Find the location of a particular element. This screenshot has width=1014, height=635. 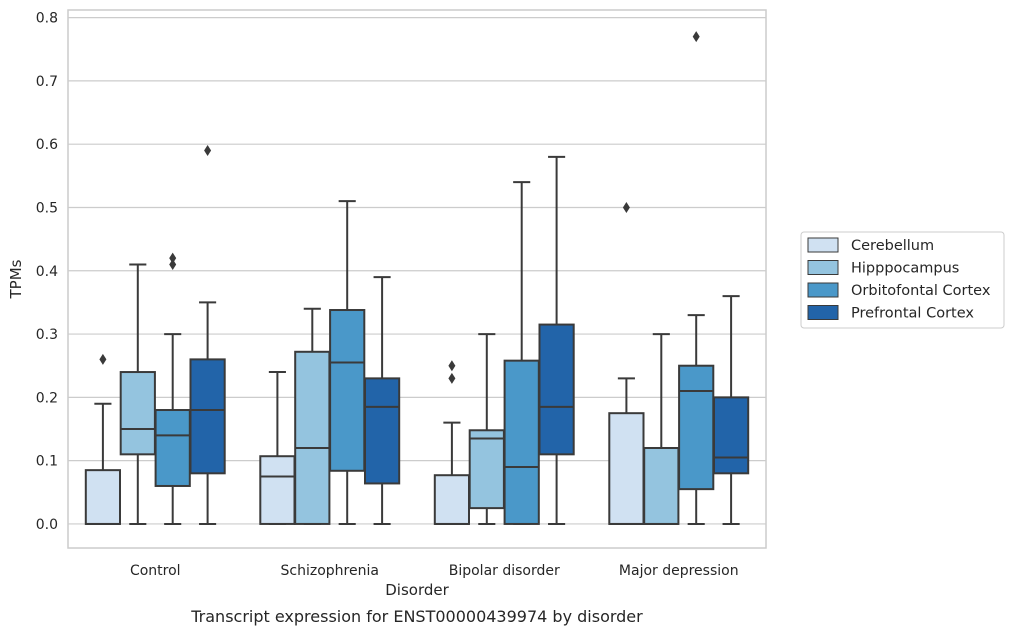

y-tick-label: 0.6 is located at coordinates (47, 145).